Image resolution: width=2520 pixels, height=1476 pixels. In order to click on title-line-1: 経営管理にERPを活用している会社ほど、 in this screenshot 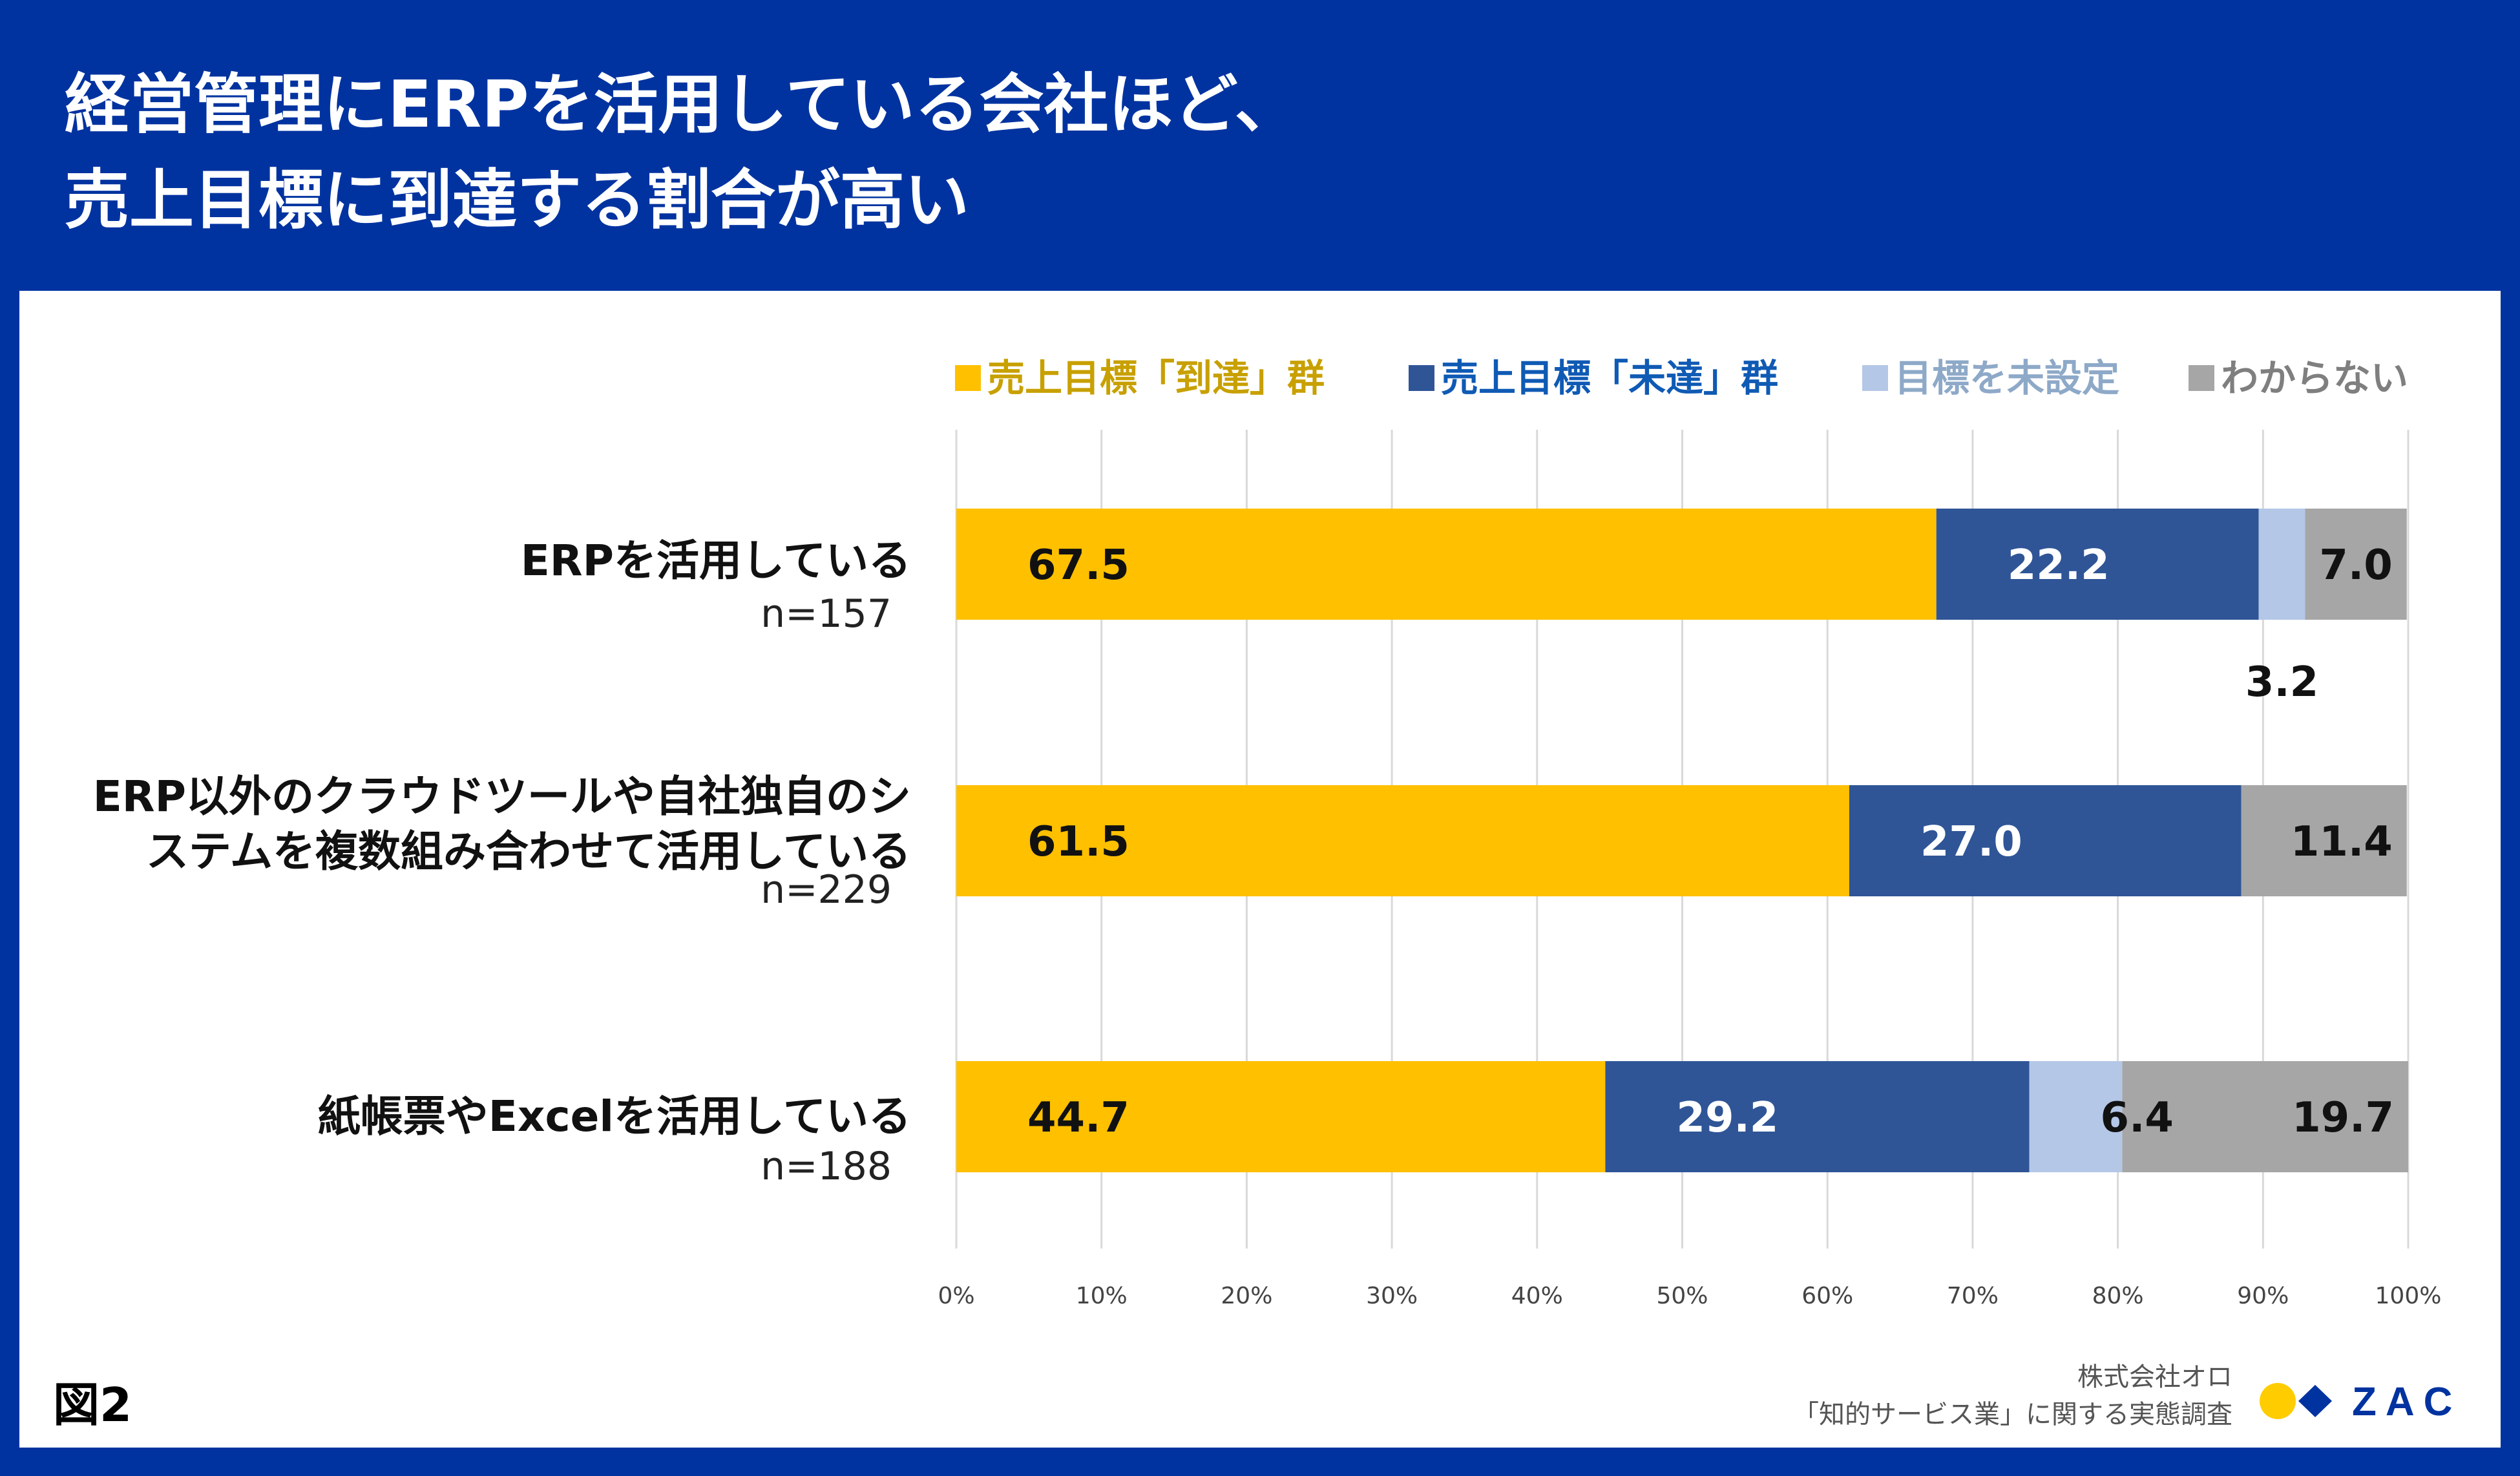, I will do `click(682, 105)`.